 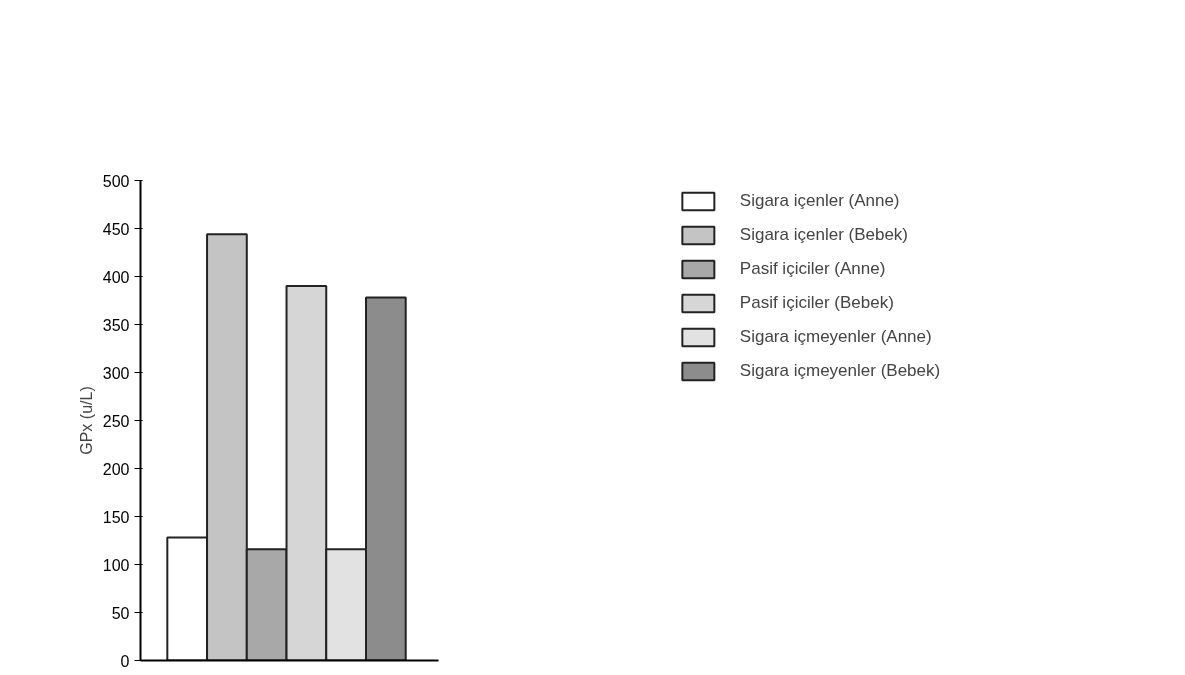 I want to click on y-tick-label: 350, so click(x=116, y=325).